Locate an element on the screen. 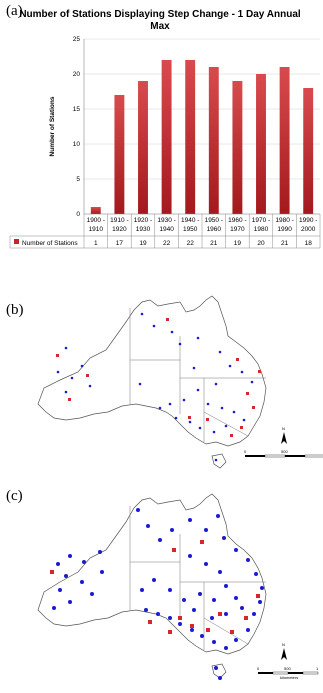 Image resolution: width=323 pixels, height=693 pixels. svg-text: kilometers is located at coordinates (289, 677).